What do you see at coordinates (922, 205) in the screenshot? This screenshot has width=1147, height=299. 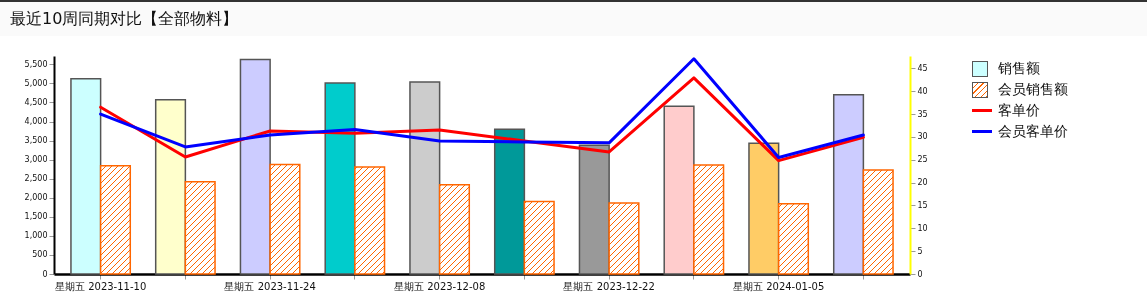 I see `y2-tick-label: 15` at bounding box center [922, 205].